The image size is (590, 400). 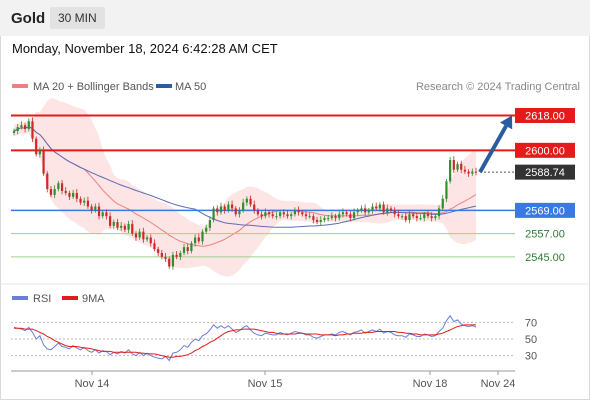 I want to click on legend-9ma-label: 9MA, so click(x=93, y=299).